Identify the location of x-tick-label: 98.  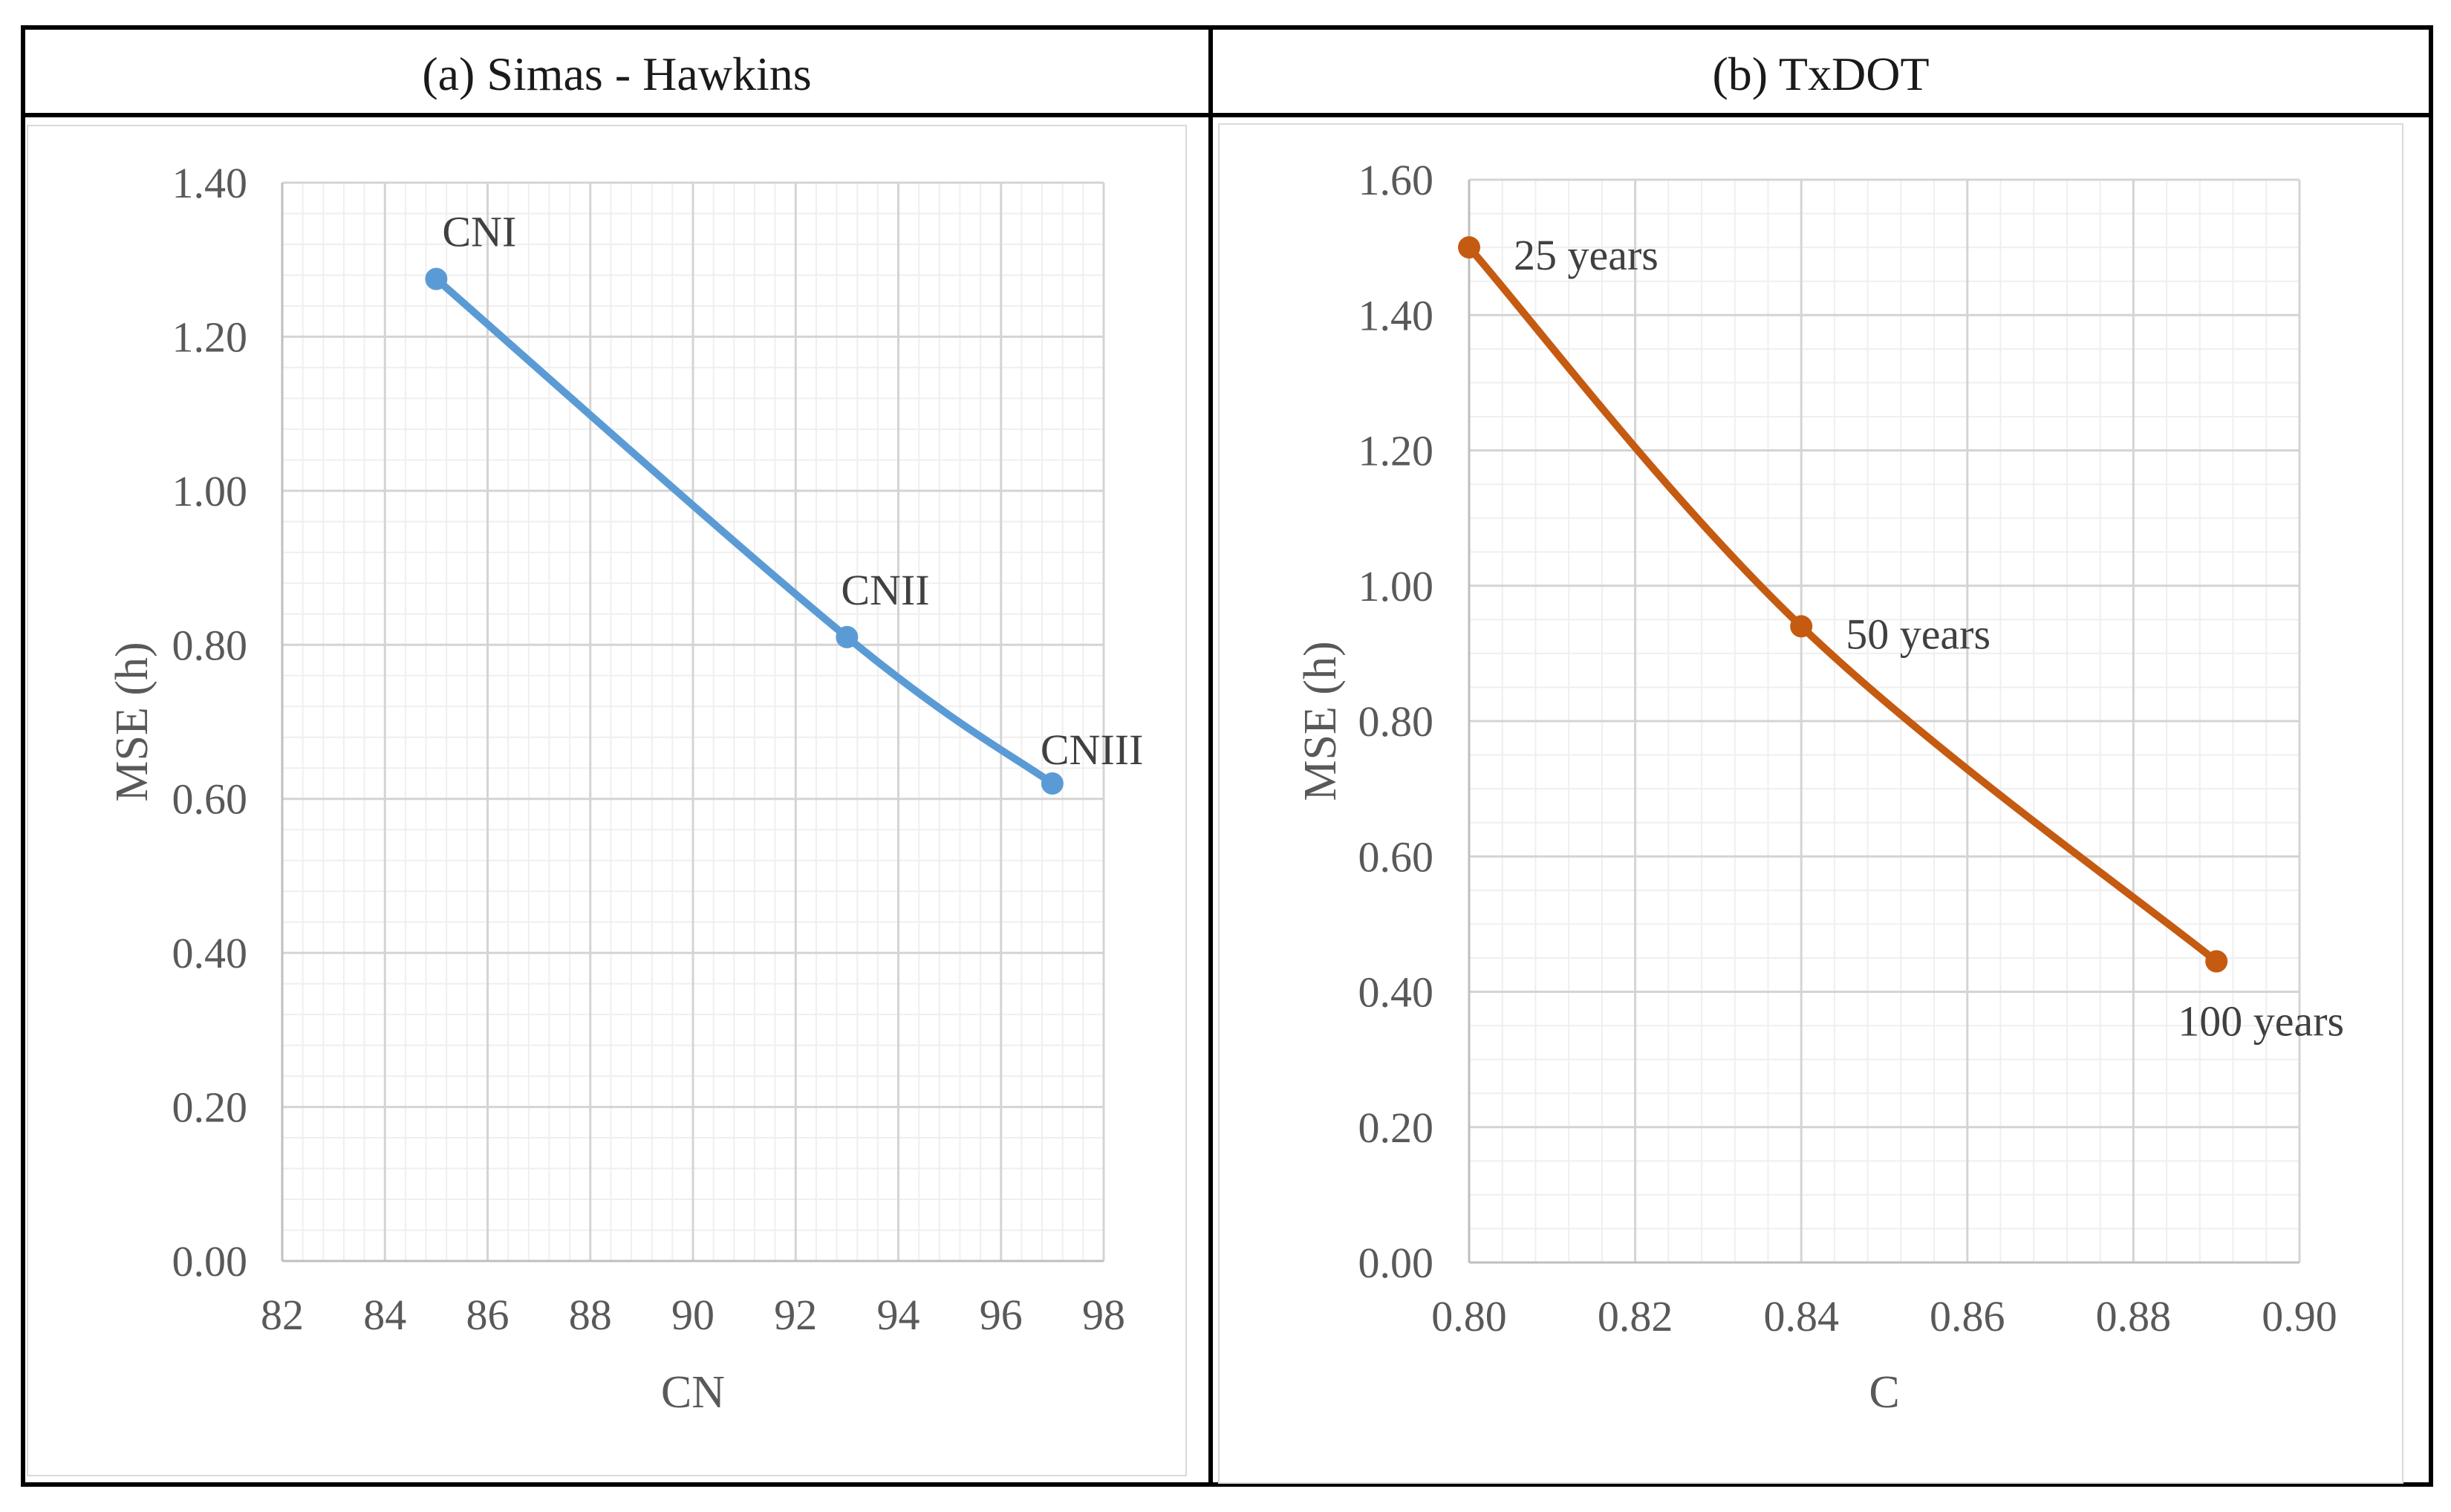
(1103, 1315).